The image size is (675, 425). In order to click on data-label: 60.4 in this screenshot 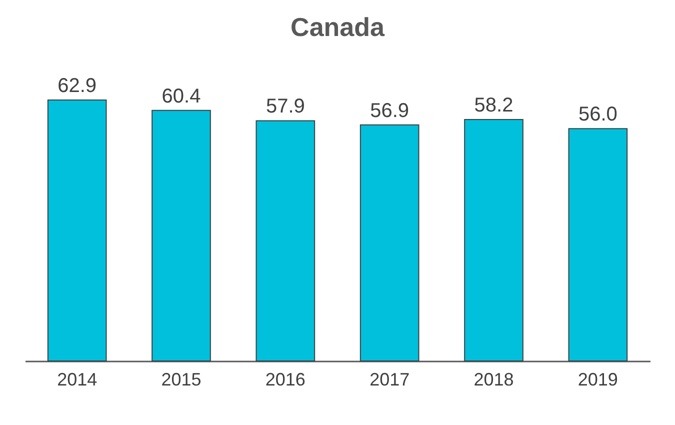, I will do `click(181, 96)`.